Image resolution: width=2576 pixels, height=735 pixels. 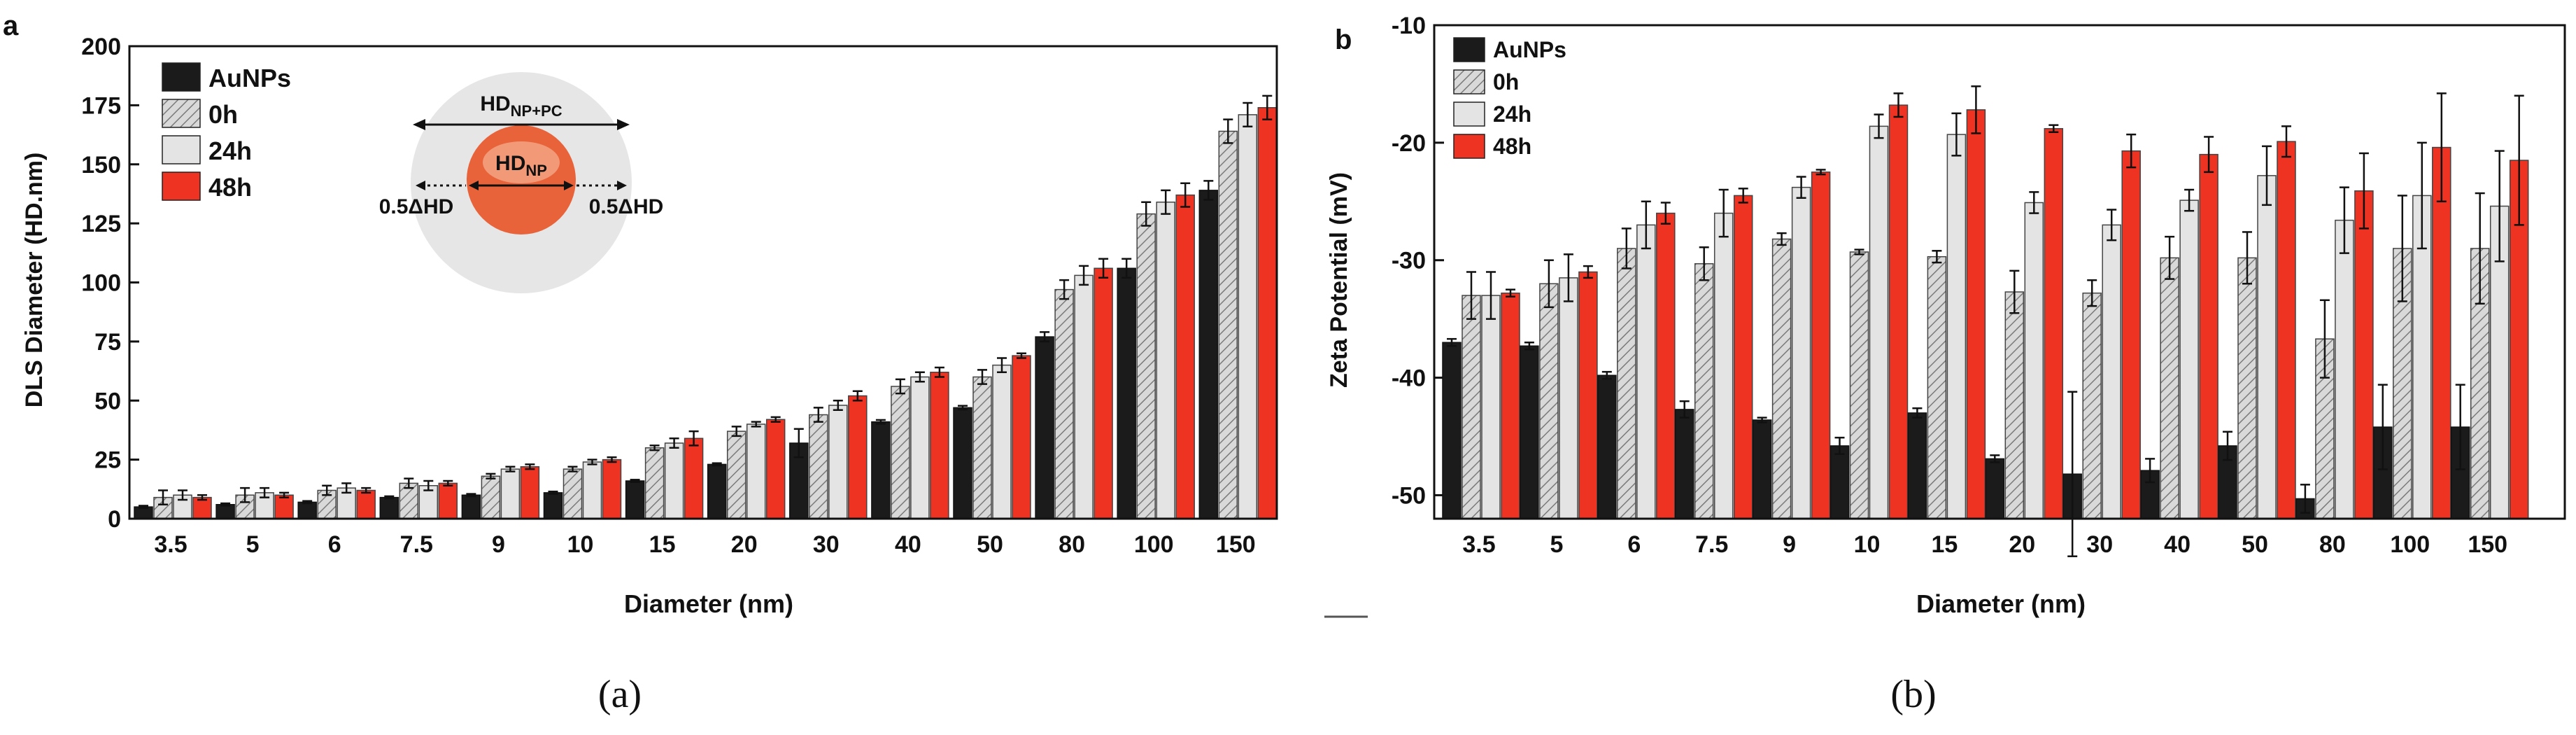 I want to click on y-tick-label: -40, so click(x=1409, y=378).